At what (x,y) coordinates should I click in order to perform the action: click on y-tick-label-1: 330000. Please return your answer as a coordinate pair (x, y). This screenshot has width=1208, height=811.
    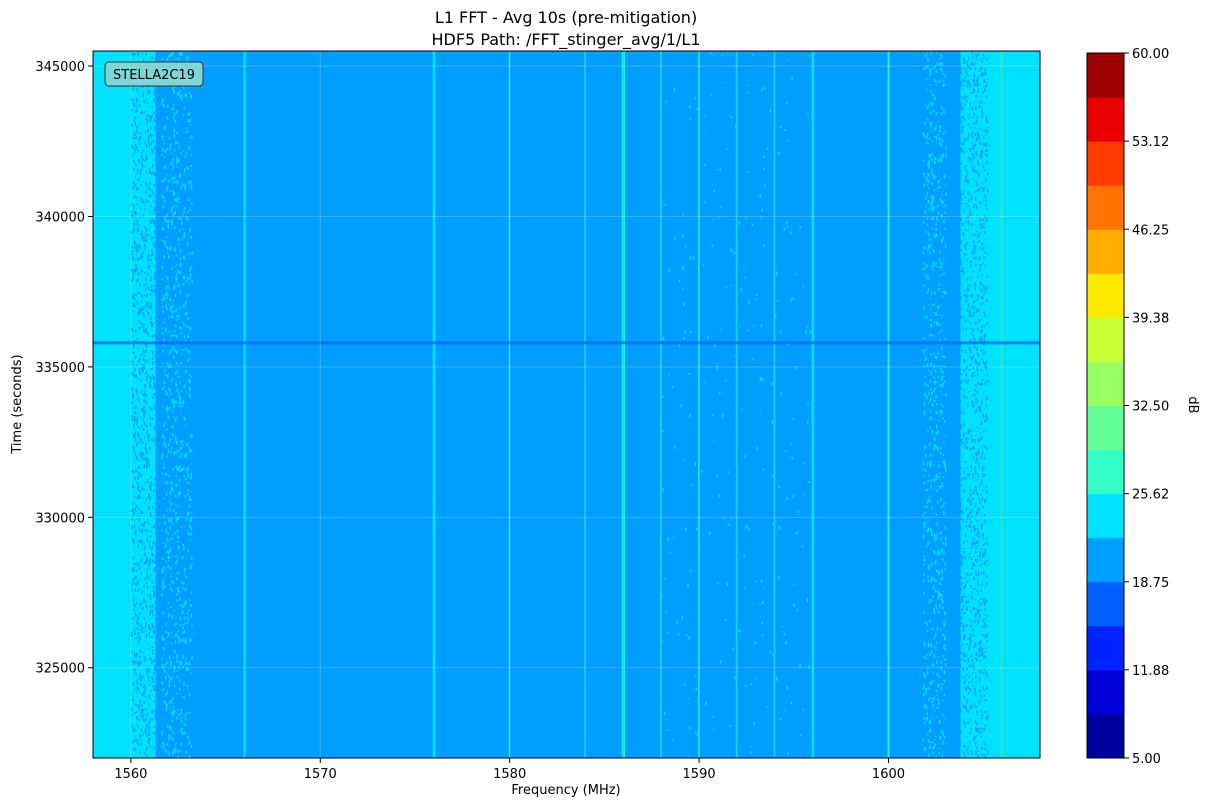
    Looking at the image, I should click on (60, 518).